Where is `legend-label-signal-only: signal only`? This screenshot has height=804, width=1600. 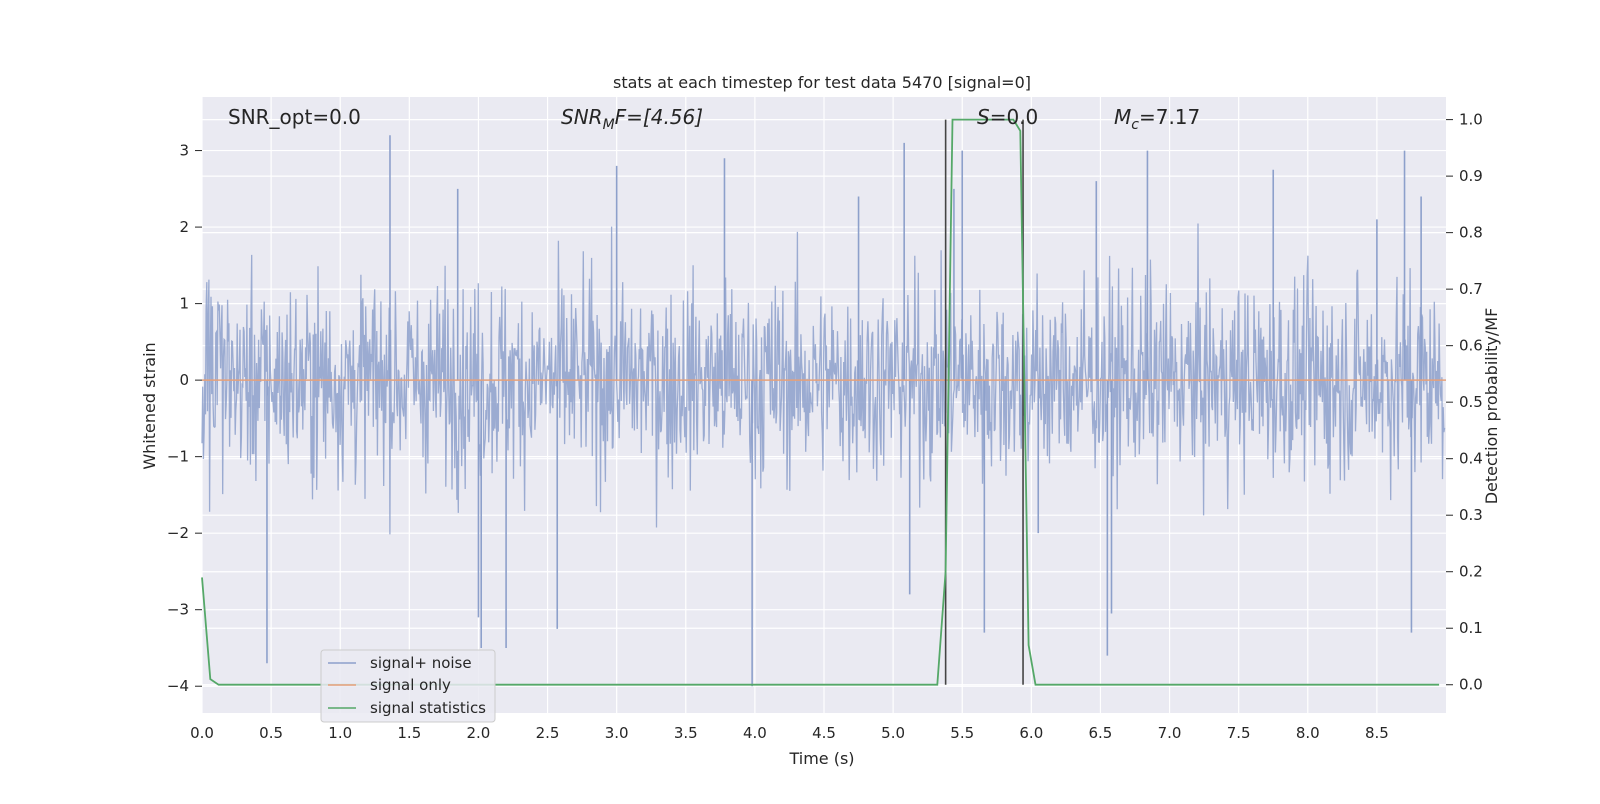
legend-label-signal-only: signal only is located at coordinates (410, 685).